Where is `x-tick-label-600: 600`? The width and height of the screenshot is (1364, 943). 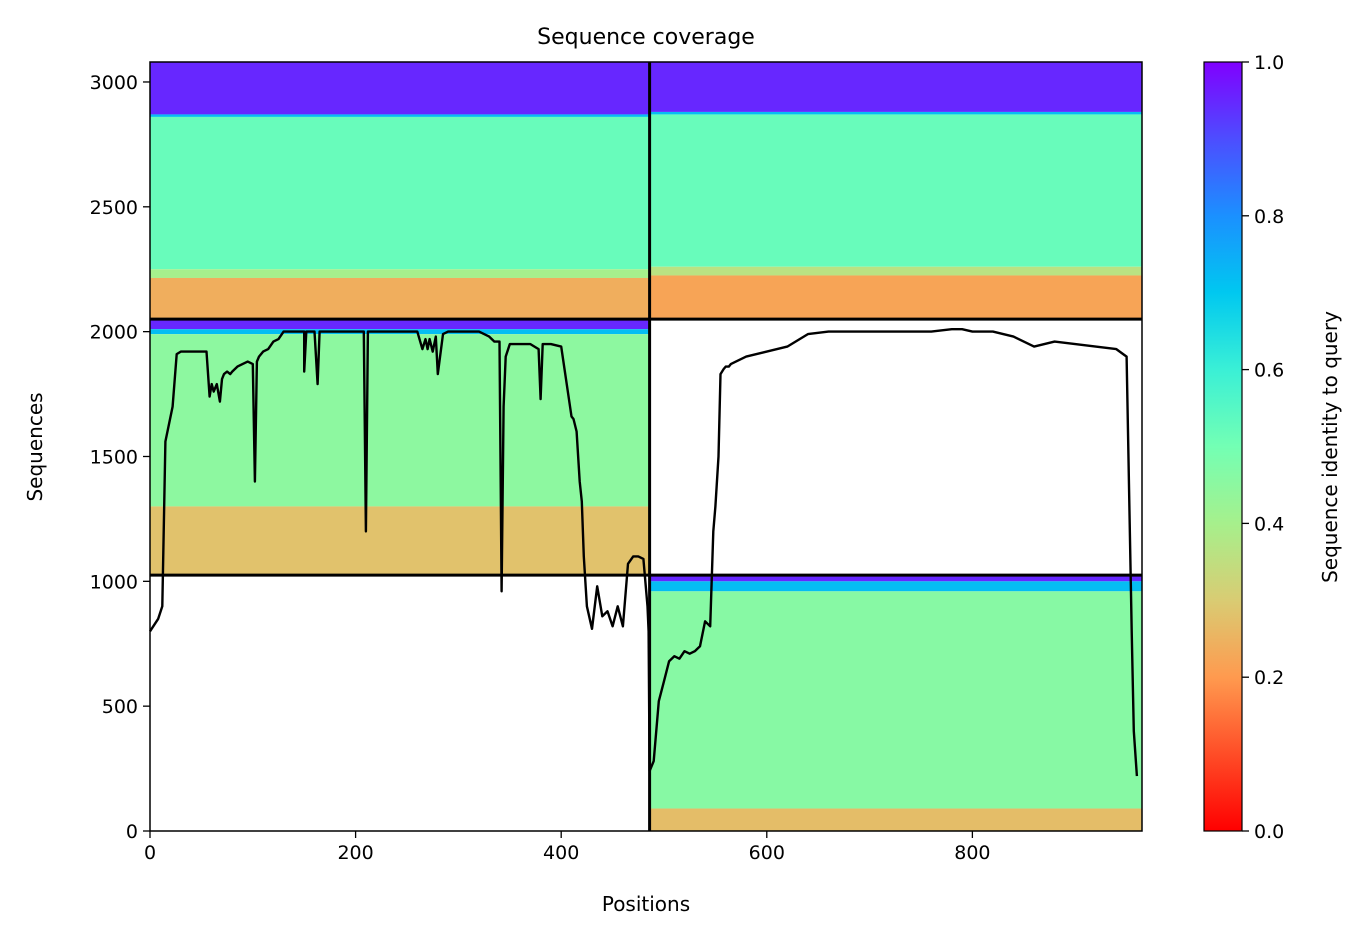 x-tick-label-600: 600 is located at coordinates (767, 853).